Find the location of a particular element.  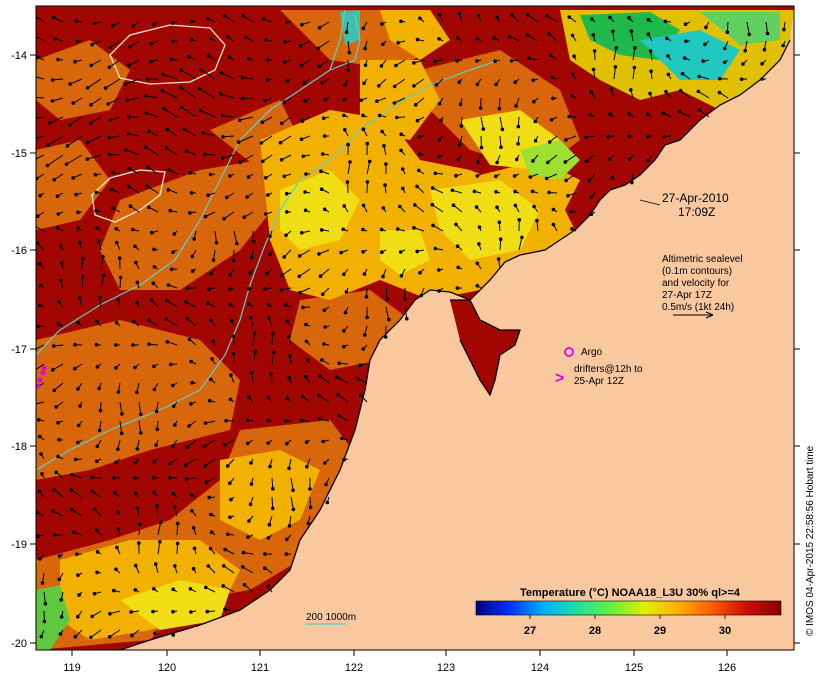

lon-tick-label: 121 is located at coordinates (260, 668).